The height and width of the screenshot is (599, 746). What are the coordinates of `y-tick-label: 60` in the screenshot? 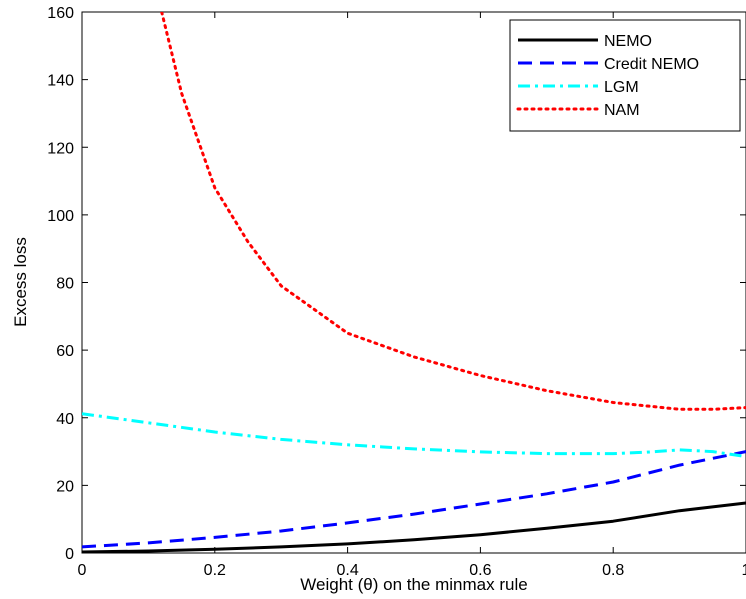 It's located at (65, 351).